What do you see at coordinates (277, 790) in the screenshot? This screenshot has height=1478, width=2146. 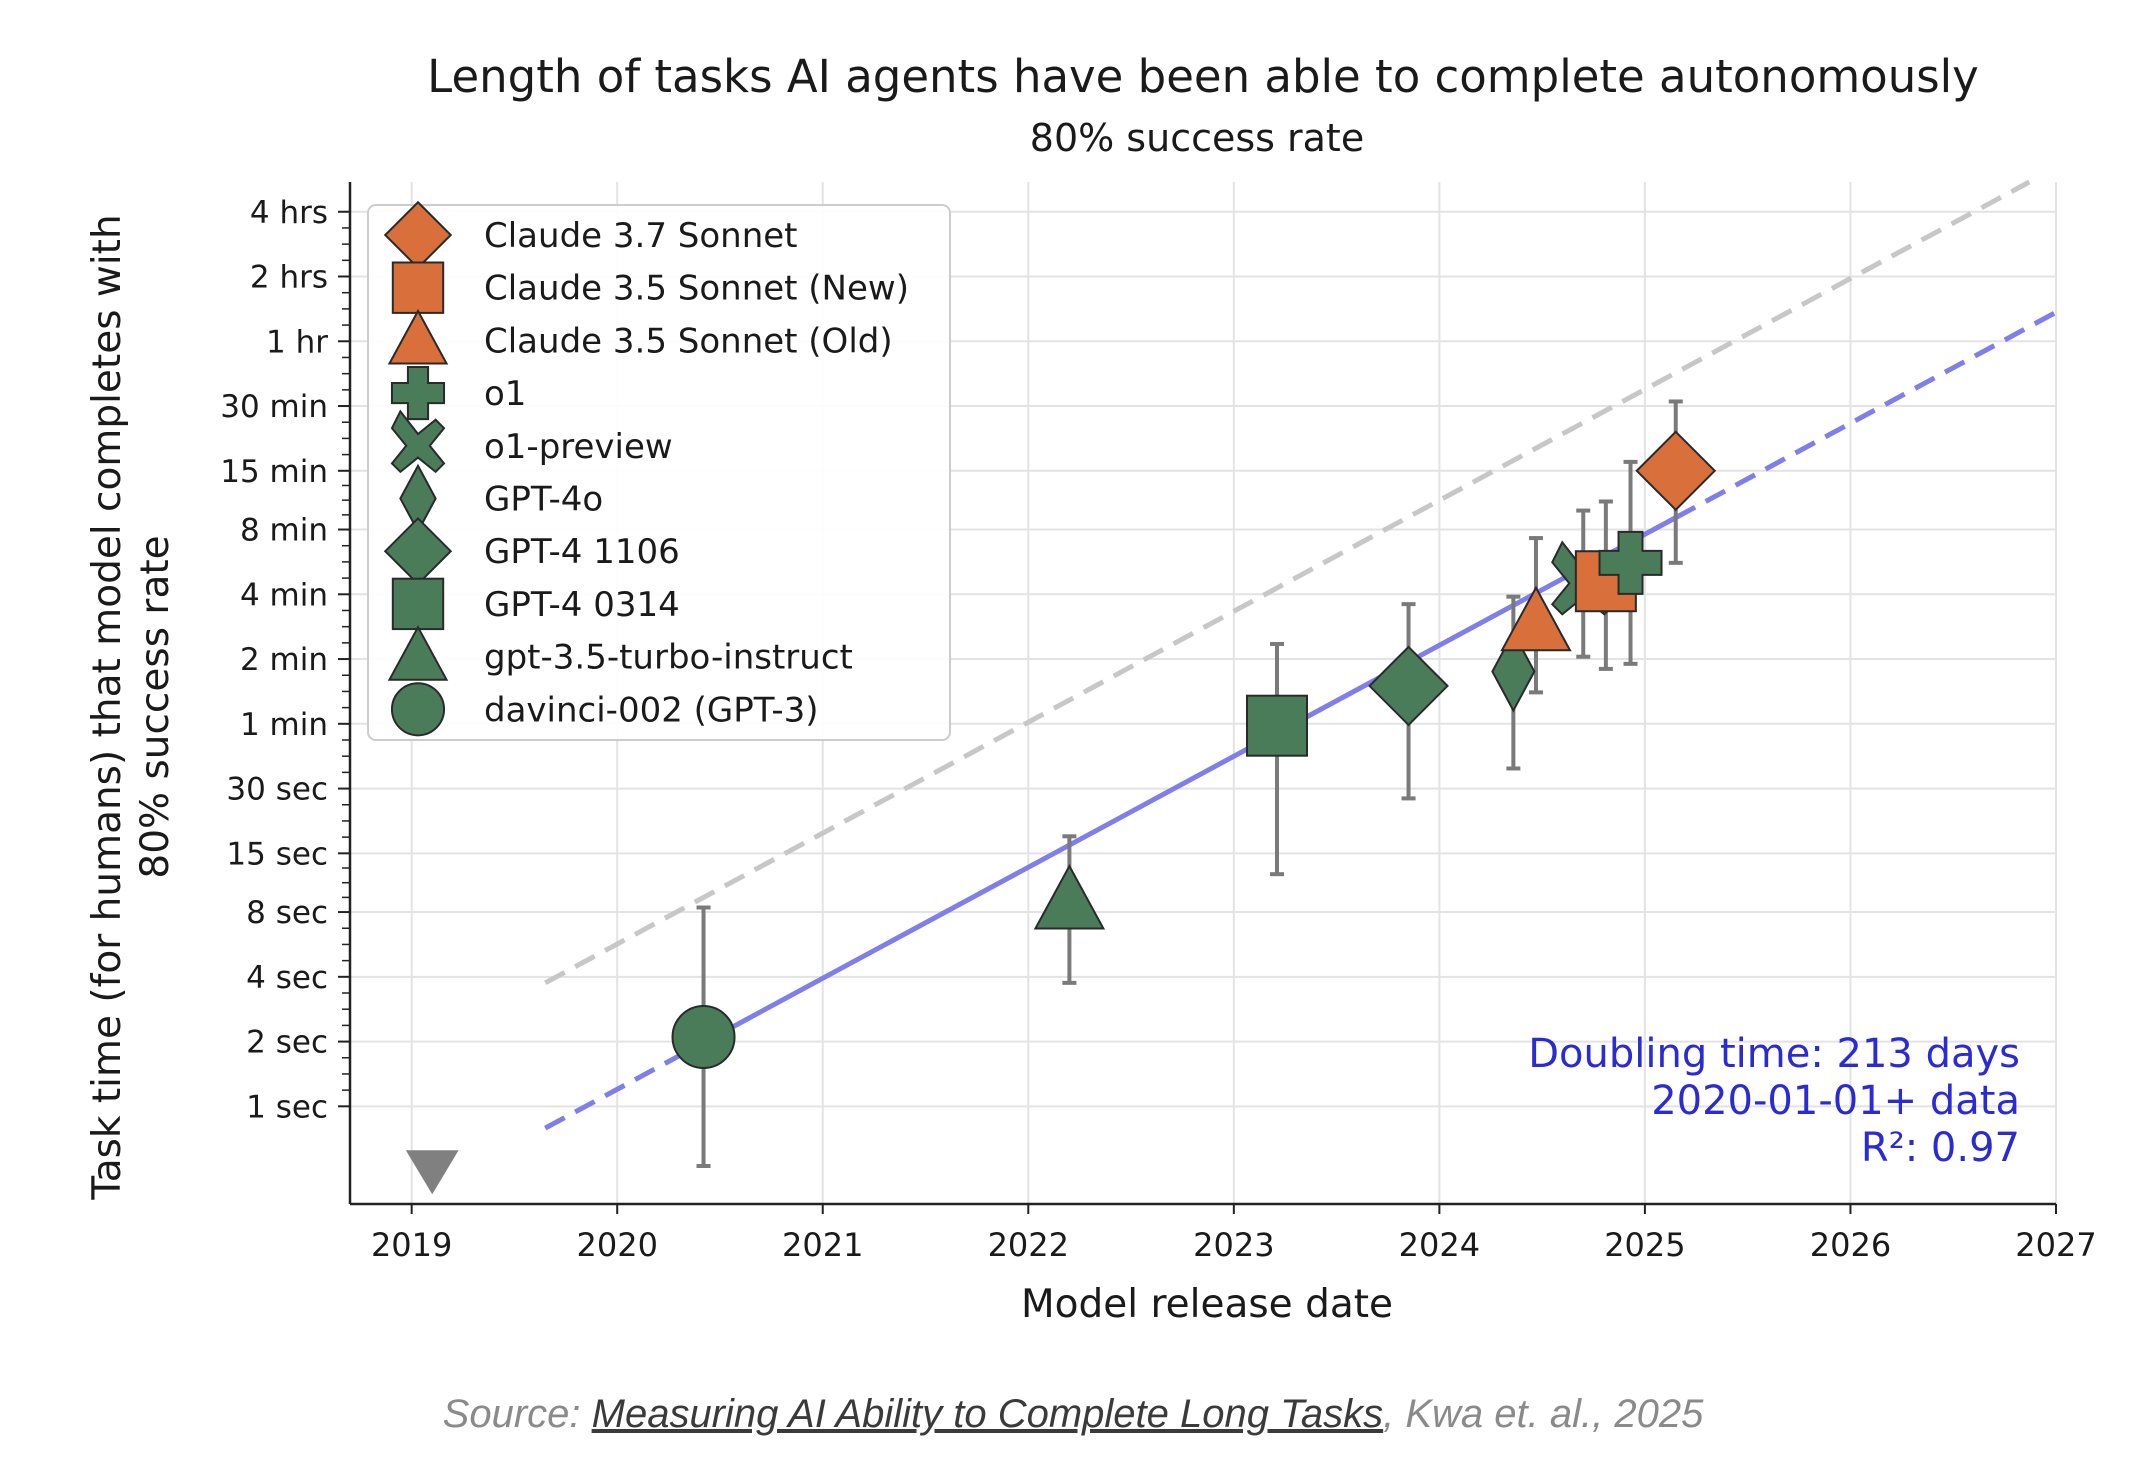 I see `y-tick-label: 30 sec` at bounding box center [277, 790].